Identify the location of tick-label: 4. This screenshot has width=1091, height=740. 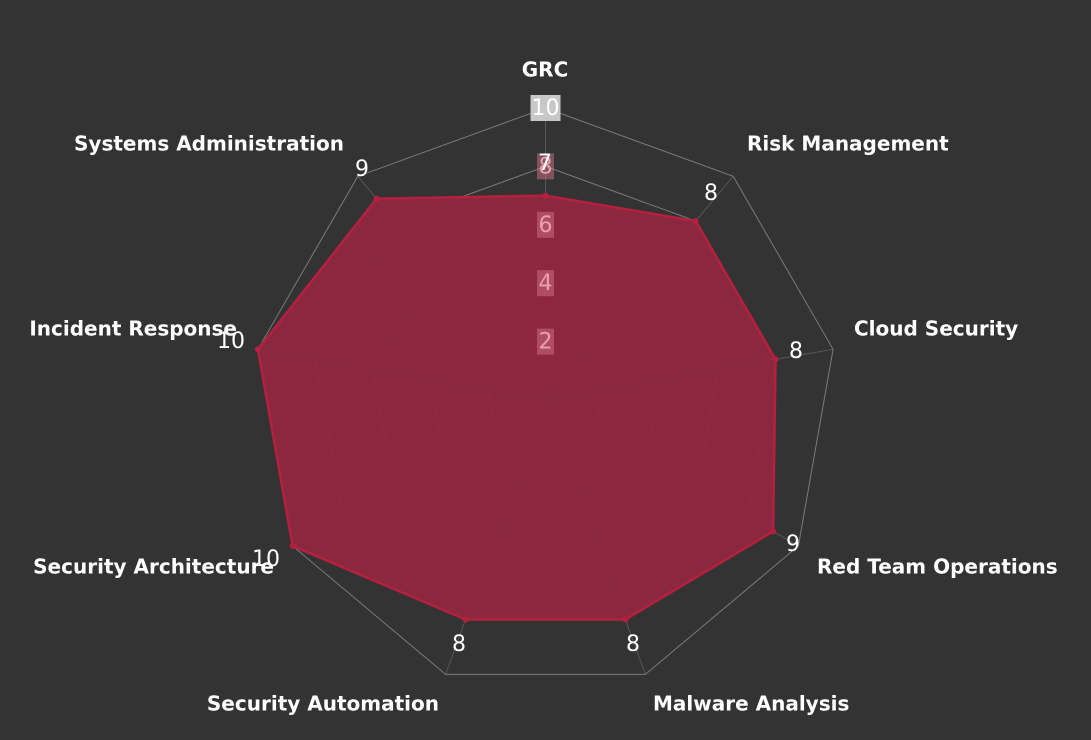
(546, 283).